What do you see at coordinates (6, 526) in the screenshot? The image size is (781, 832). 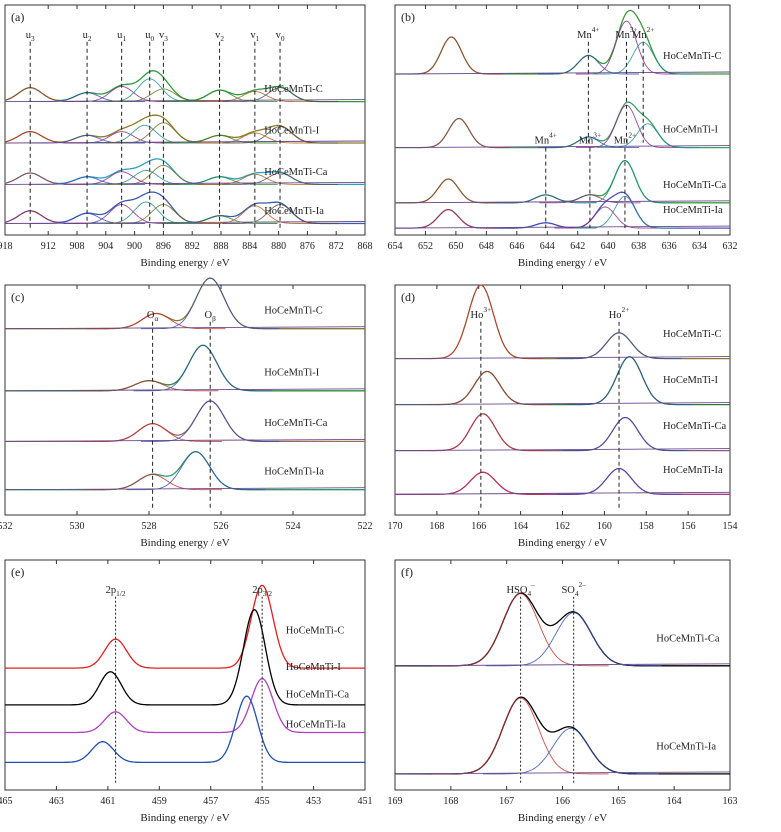 I see `x-tick-label: 532` at bounding box center [6, 526].